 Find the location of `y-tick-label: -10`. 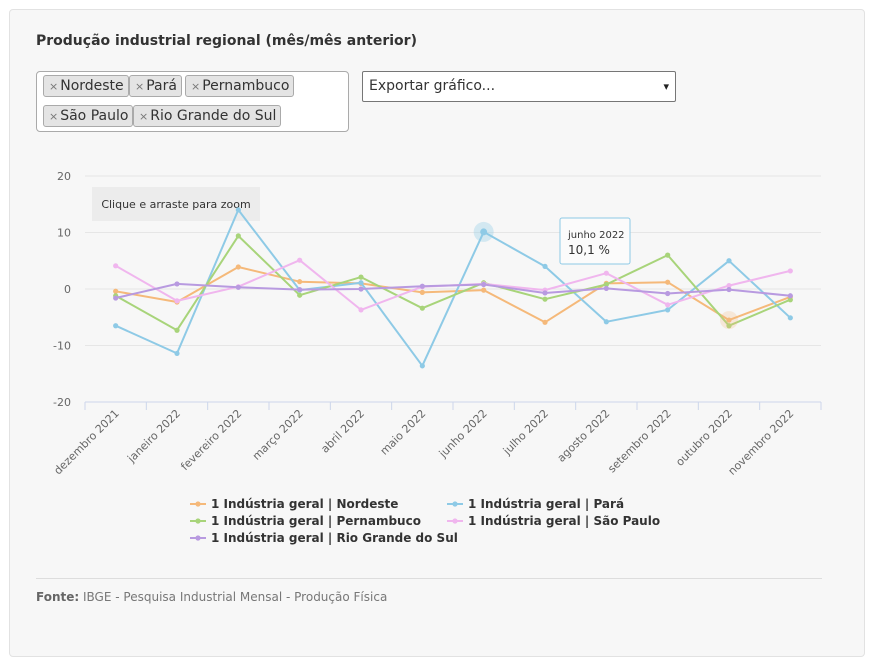

y-tick-label: -10 is located at coordinates (62, 346).